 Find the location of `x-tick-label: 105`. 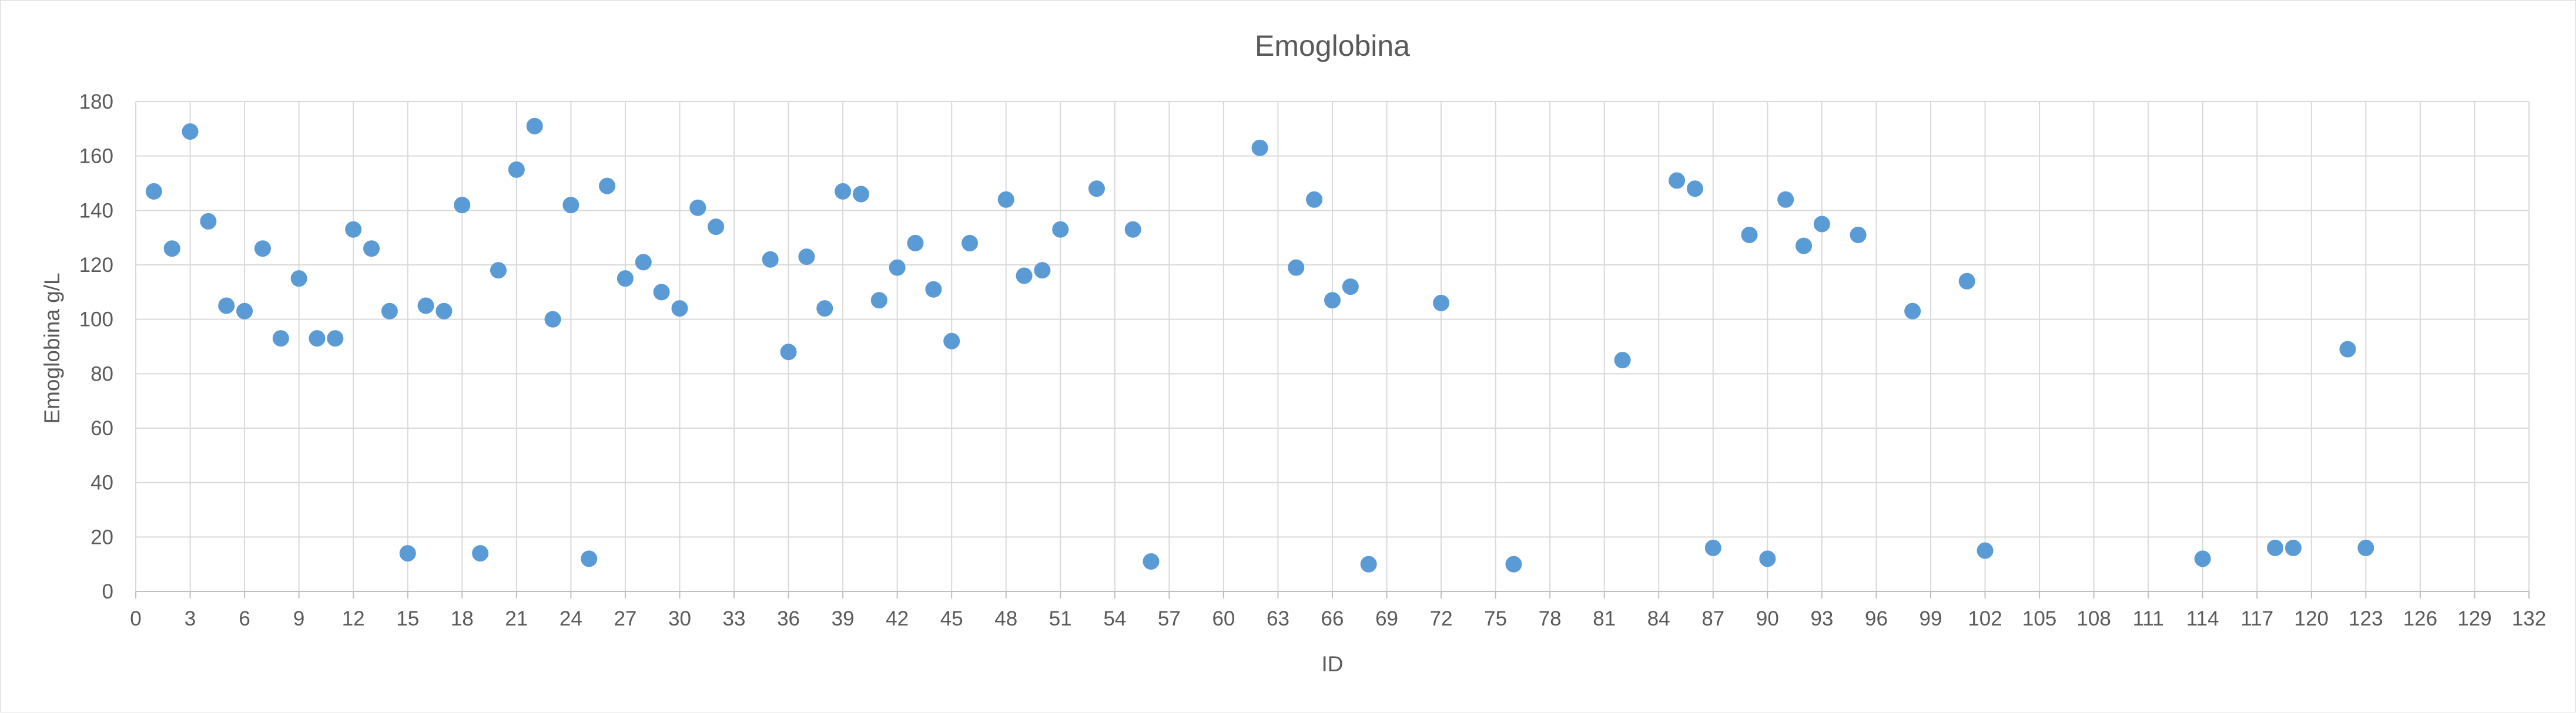

x-tick-label: 105 is located at coordinates (2039, 618).